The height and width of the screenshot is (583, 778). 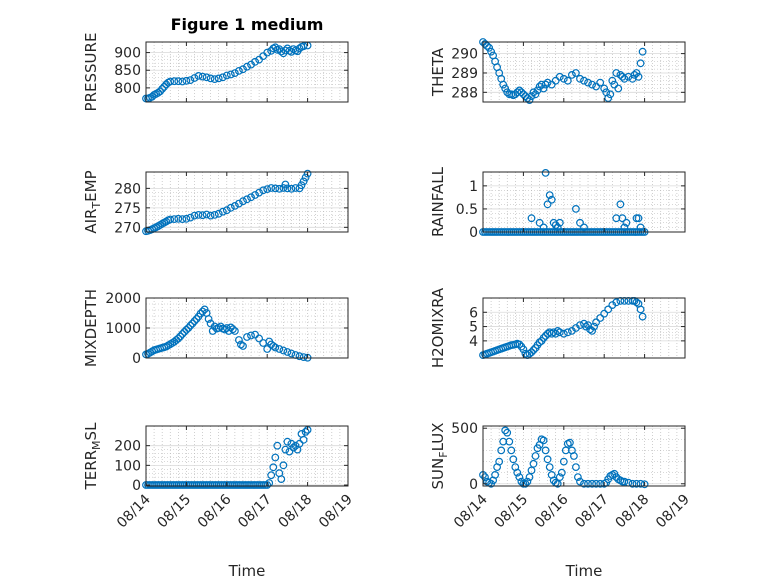 What do you see at coordinates (127, 54) in the screenshot?
I see `y-tick-label: 900` at bounding box center [127, 54].